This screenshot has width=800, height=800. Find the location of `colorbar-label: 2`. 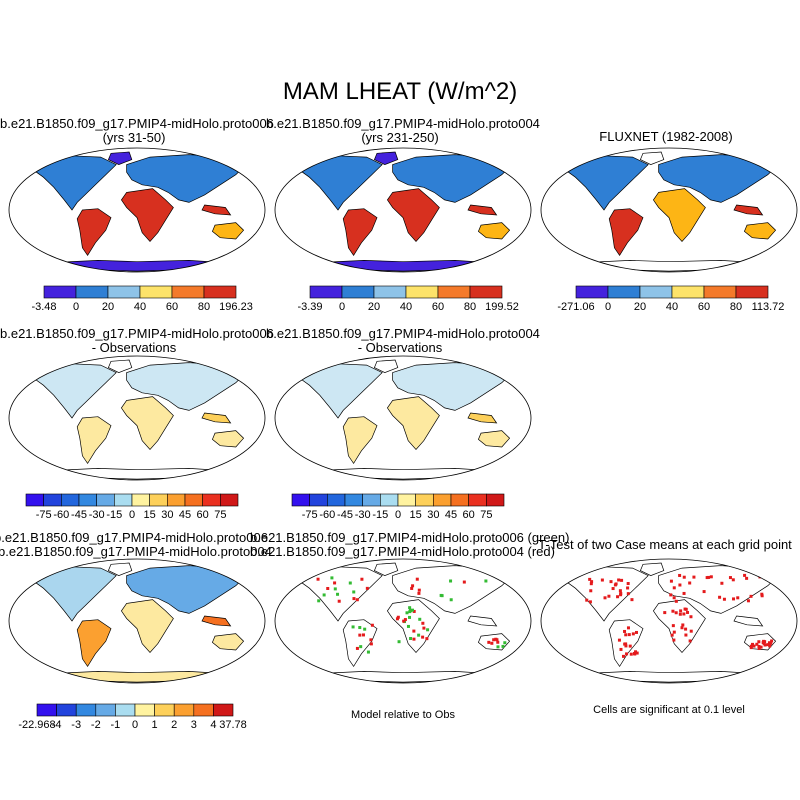

colorbar-label: 2 is located at coordinates (174, 725).